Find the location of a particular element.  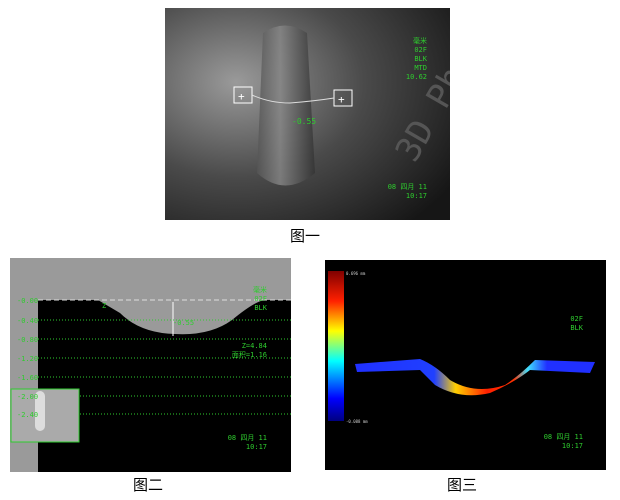

cylinder-shape is located at coordinates (286, 105).